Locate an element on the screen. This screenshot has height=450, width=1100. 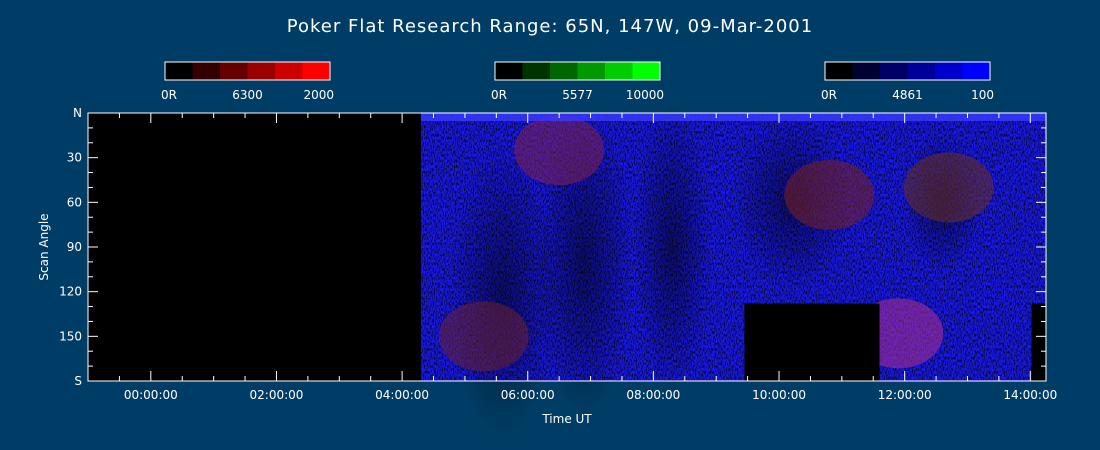
colorbar-max-label: 2000 is located at coordinates (318, 95).